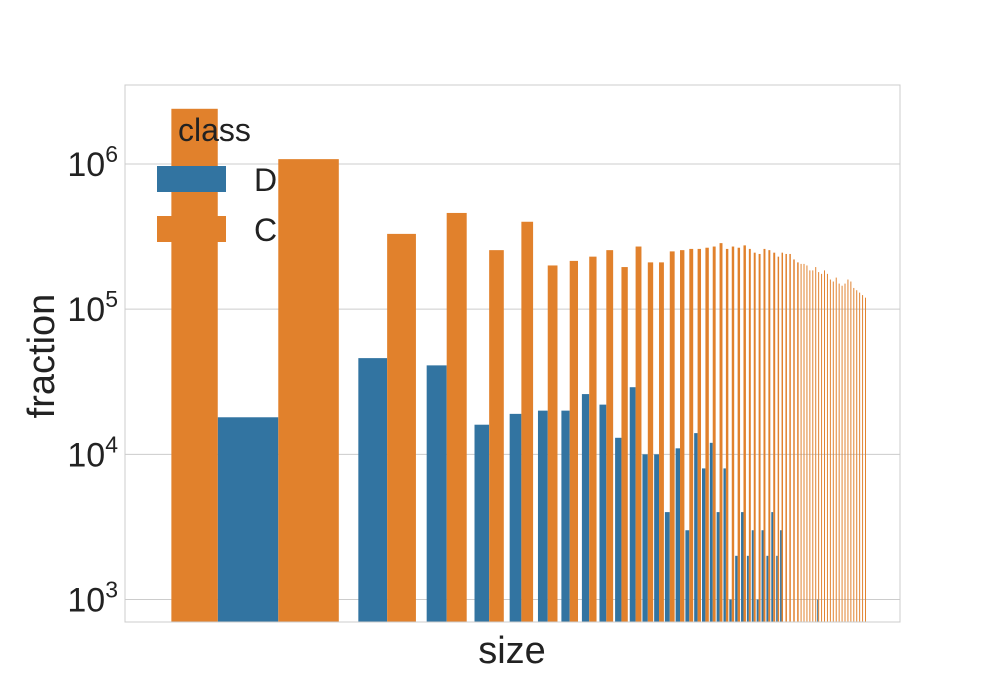 This screenshot has height=700, width=1000. What do you see at coordinates (92, 380) in the screenshot?
I see `y-tick-labels: 10³ 10⁴ 10⁵ 10⁶` at bounding box center [92, 380].